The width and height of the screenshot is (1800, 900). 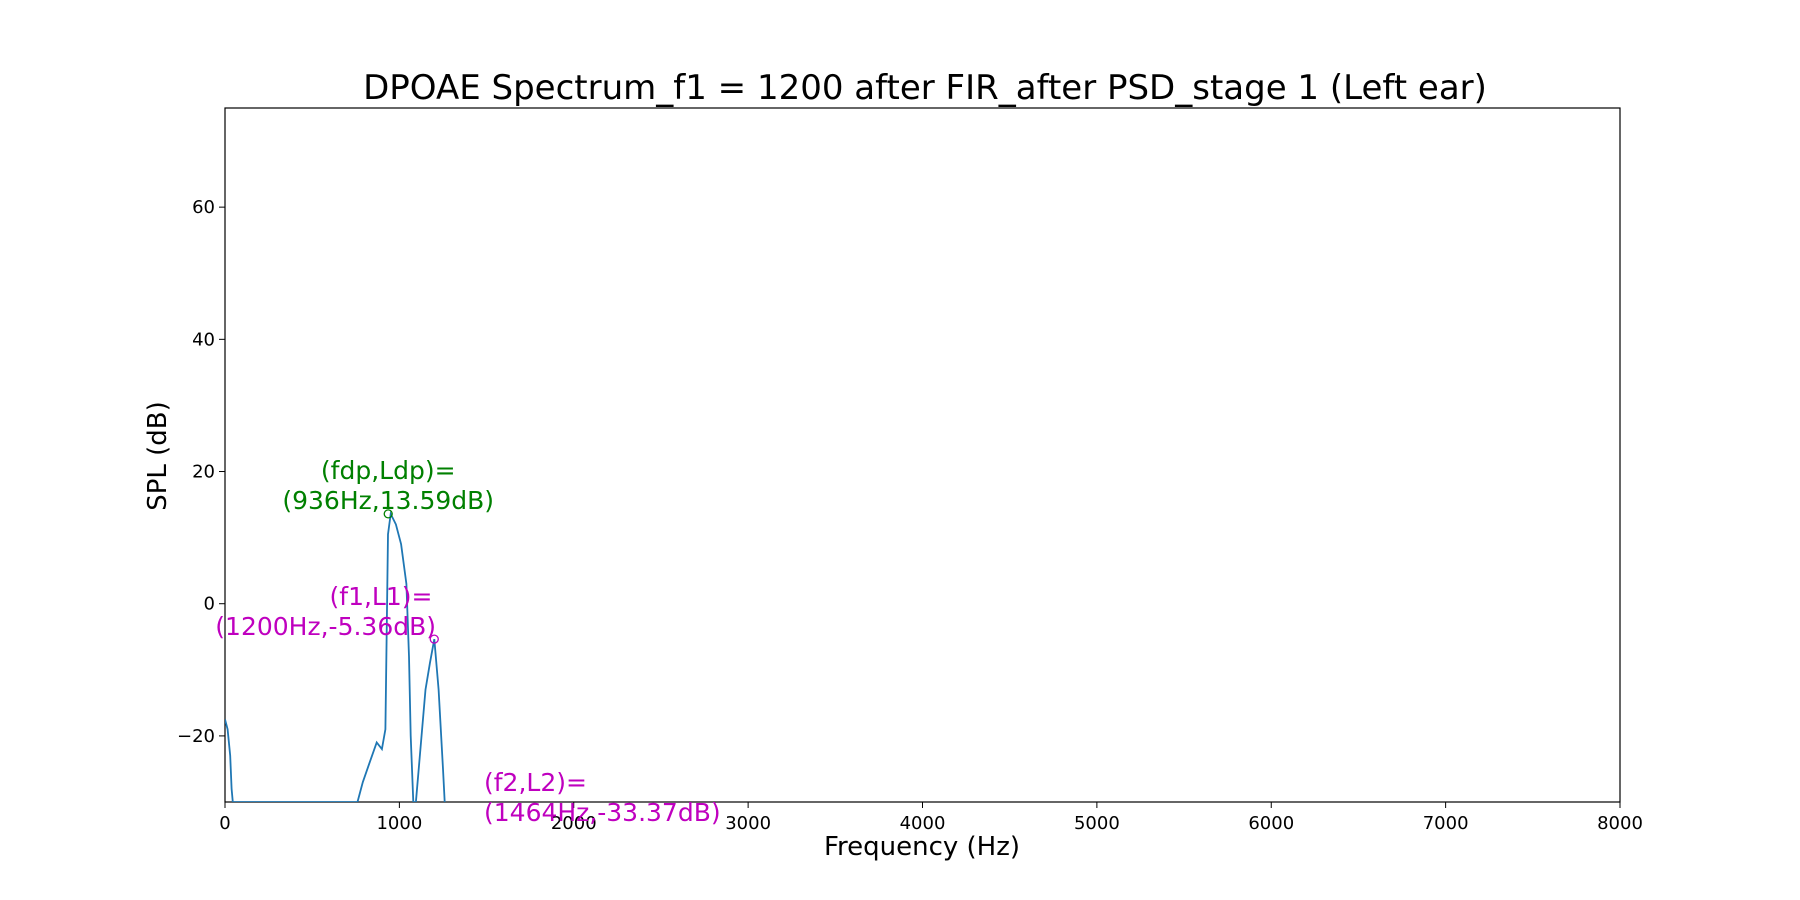 What do you see at coordinates (748, 823) in the screenshot?
I see `x-tick-label: 3000` at bounding box center [748, 823].